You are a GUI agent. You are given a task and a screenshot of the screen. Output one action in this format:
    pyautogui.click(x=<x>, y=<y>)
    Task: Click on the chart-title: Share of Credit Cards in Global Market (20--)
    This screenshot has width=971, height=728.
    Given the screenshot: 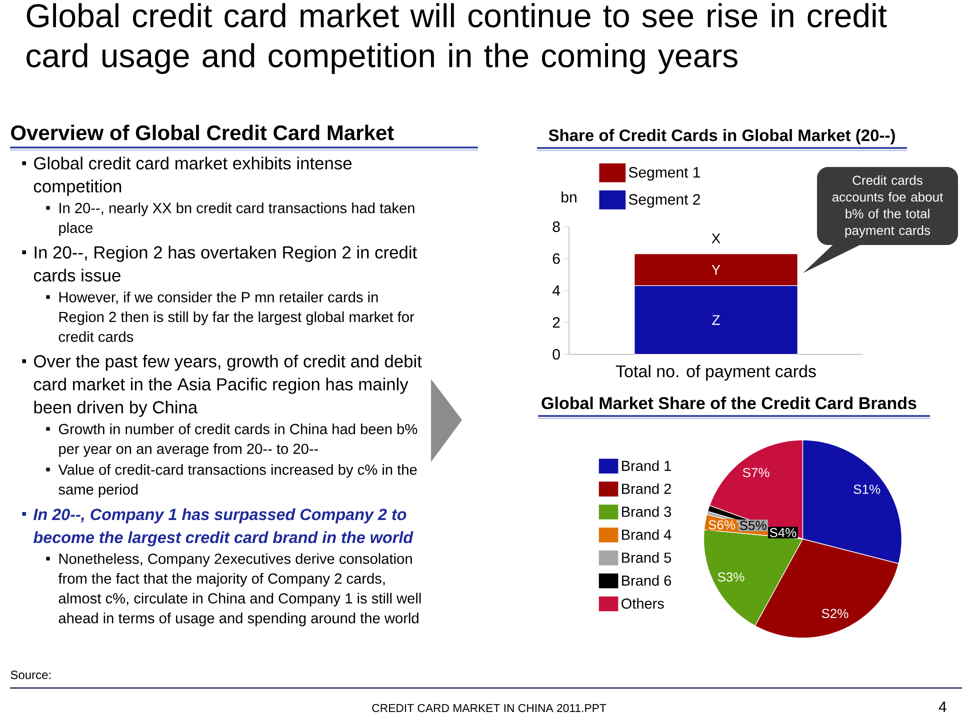 What is the action you would take?
    pyautogui.click(x=721, y=136)
    